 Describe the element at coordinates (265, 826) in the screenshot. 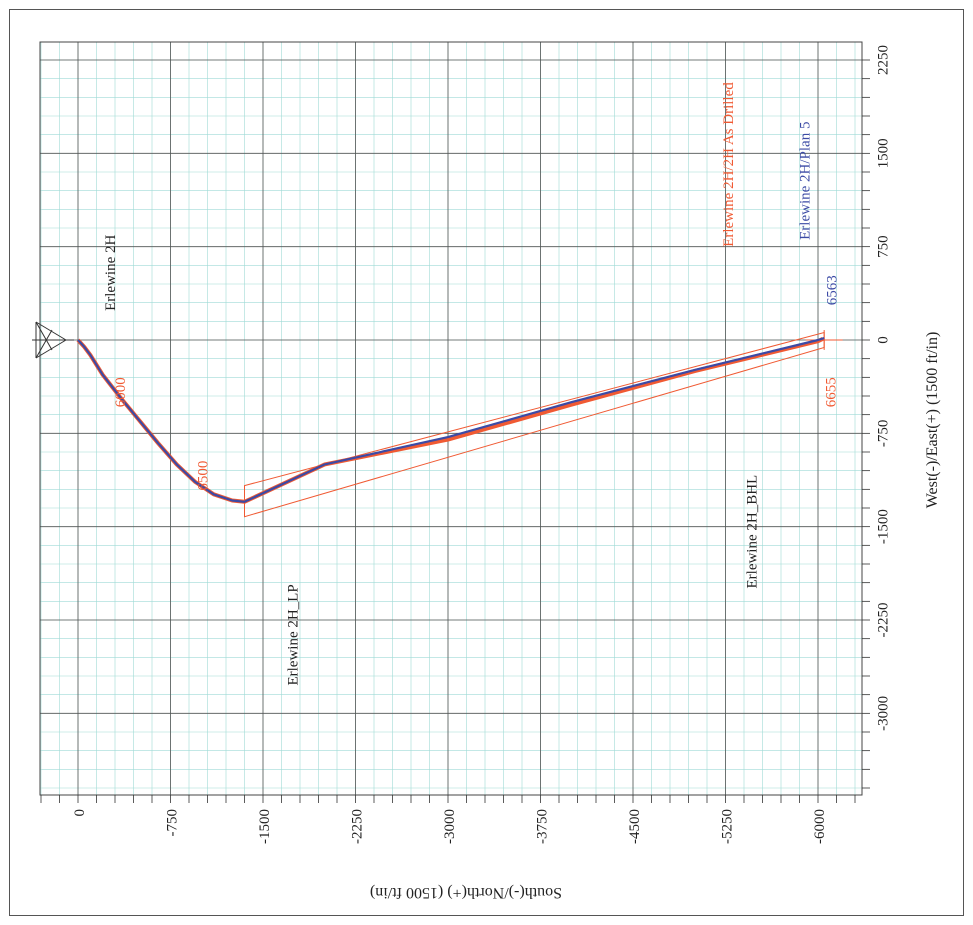

I see `x-tick-label: -1500` at that location.